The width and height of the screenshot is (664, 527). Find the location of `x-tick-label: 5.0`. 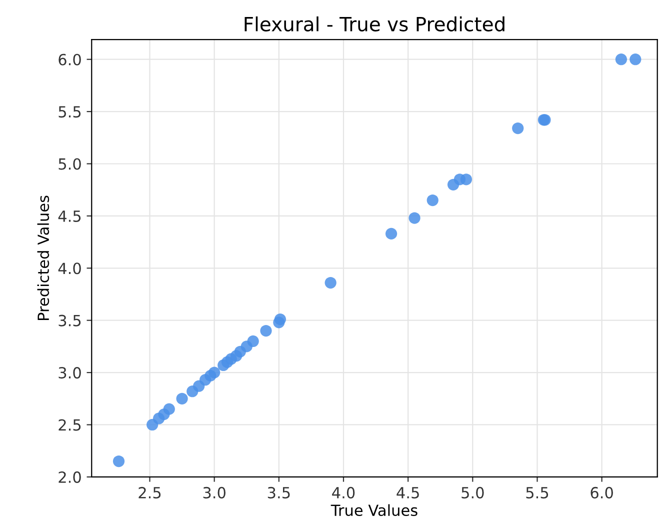

x-tick-label: 5.0 is located at coordinates (473, 492).